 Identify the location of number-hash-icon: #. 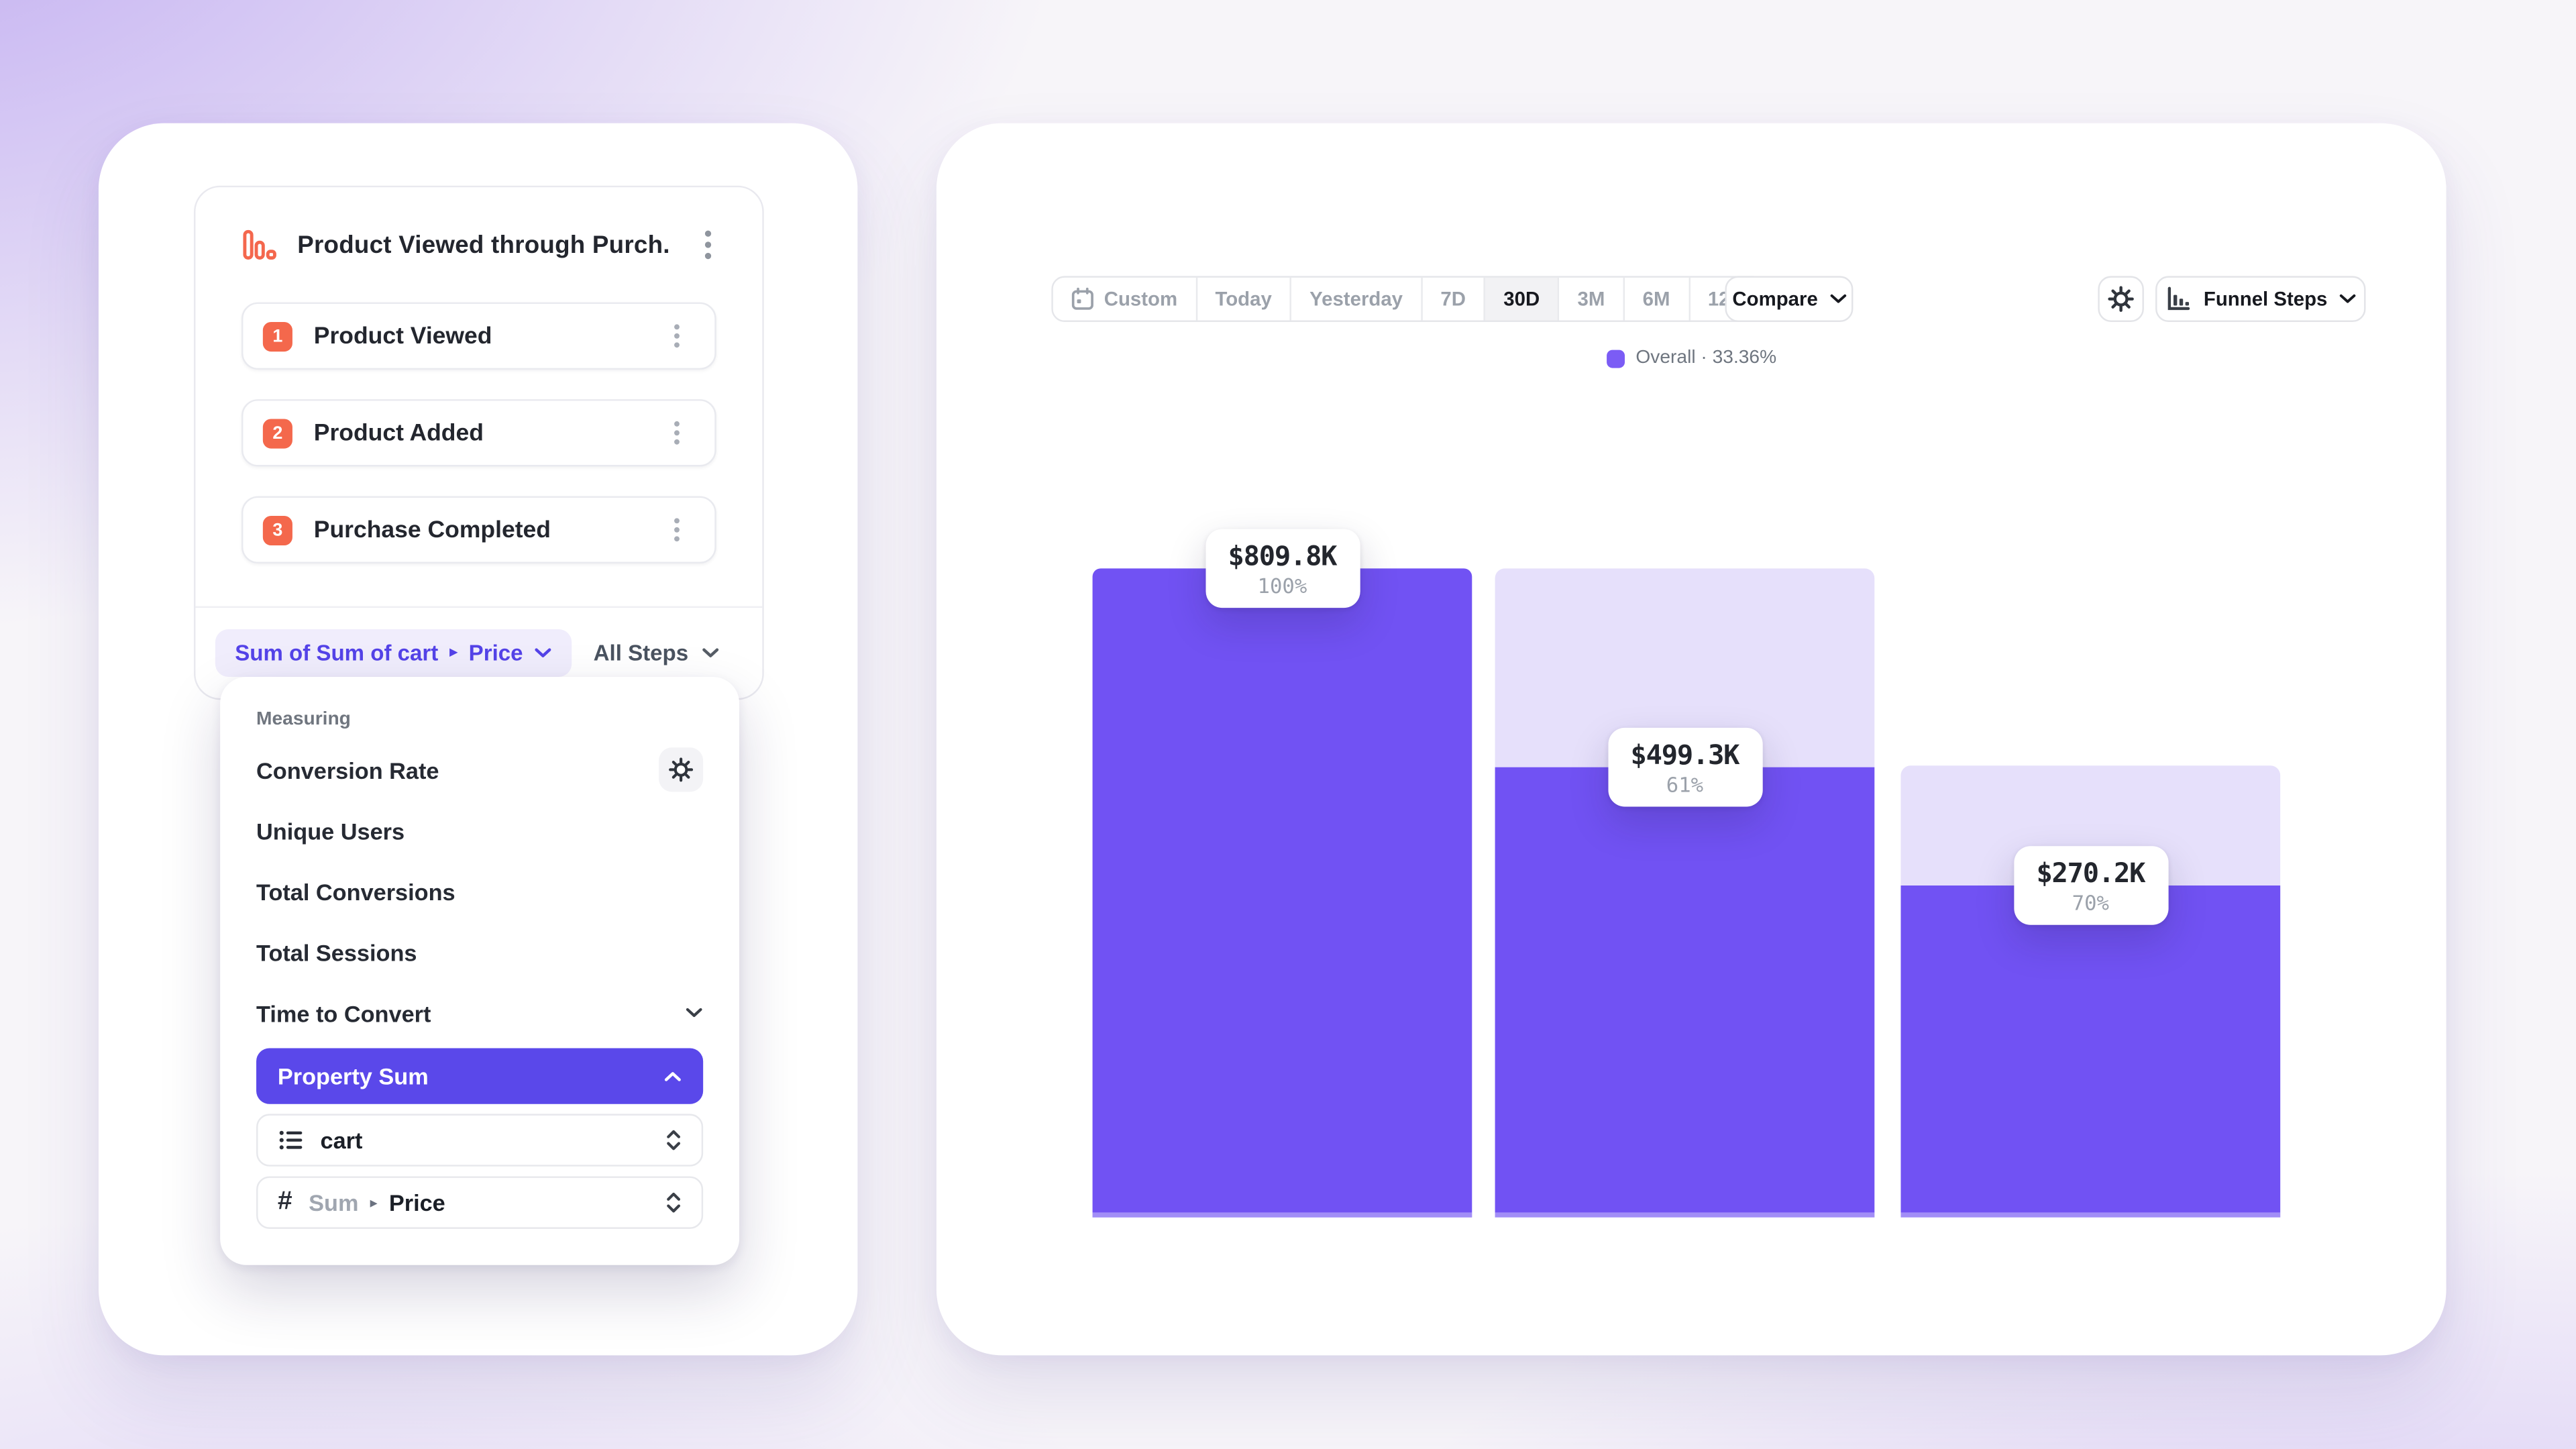
(284, 1201).